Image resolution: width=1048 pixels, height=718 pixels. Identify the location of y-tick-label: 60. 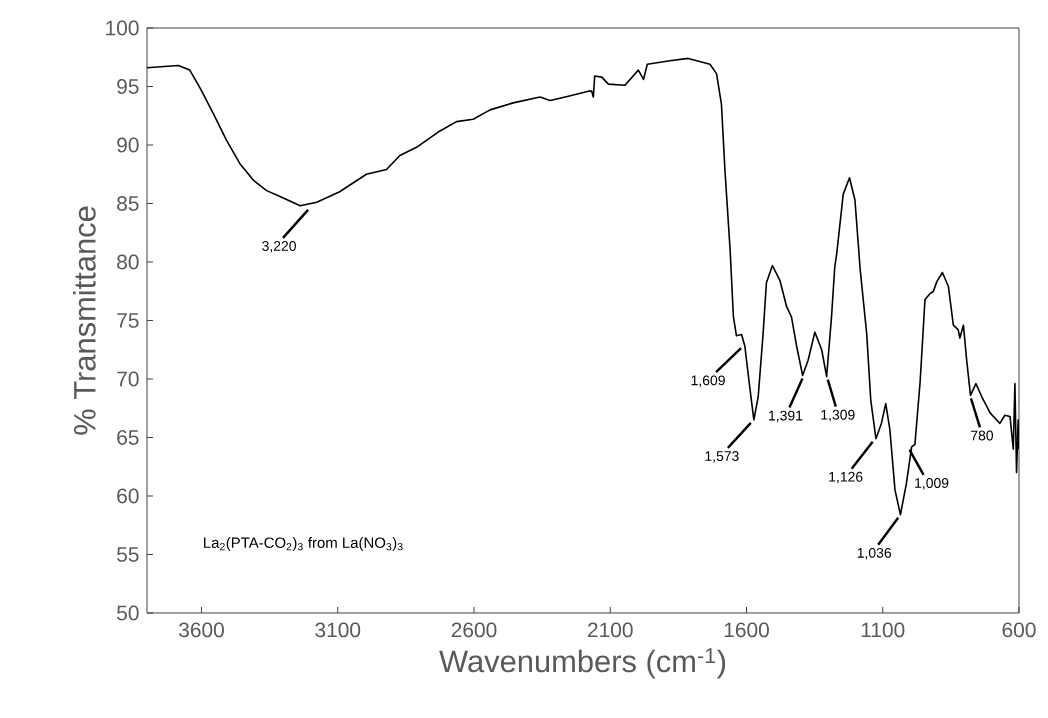
(128, 496).